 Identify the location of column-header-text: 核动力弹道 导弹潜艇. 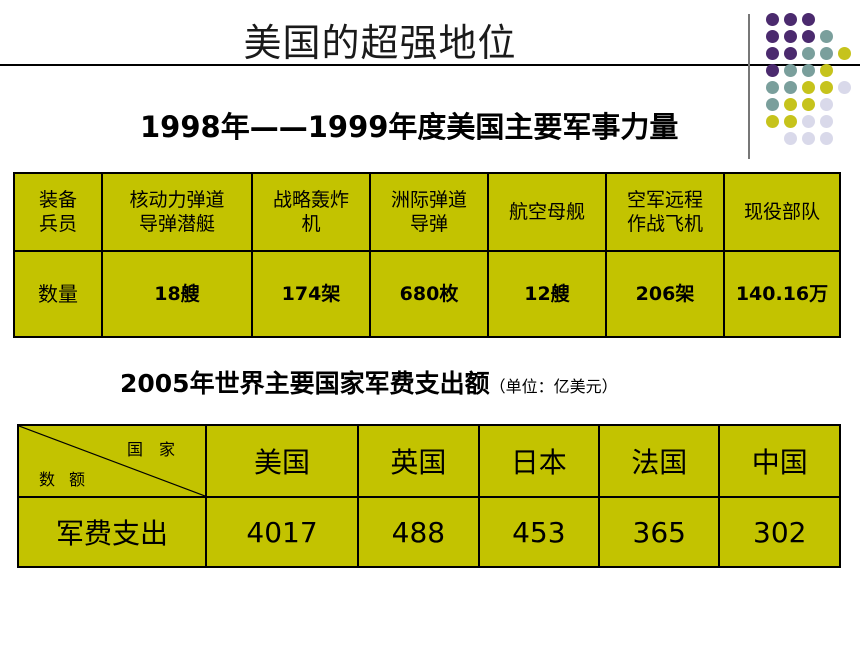
(177, 212).